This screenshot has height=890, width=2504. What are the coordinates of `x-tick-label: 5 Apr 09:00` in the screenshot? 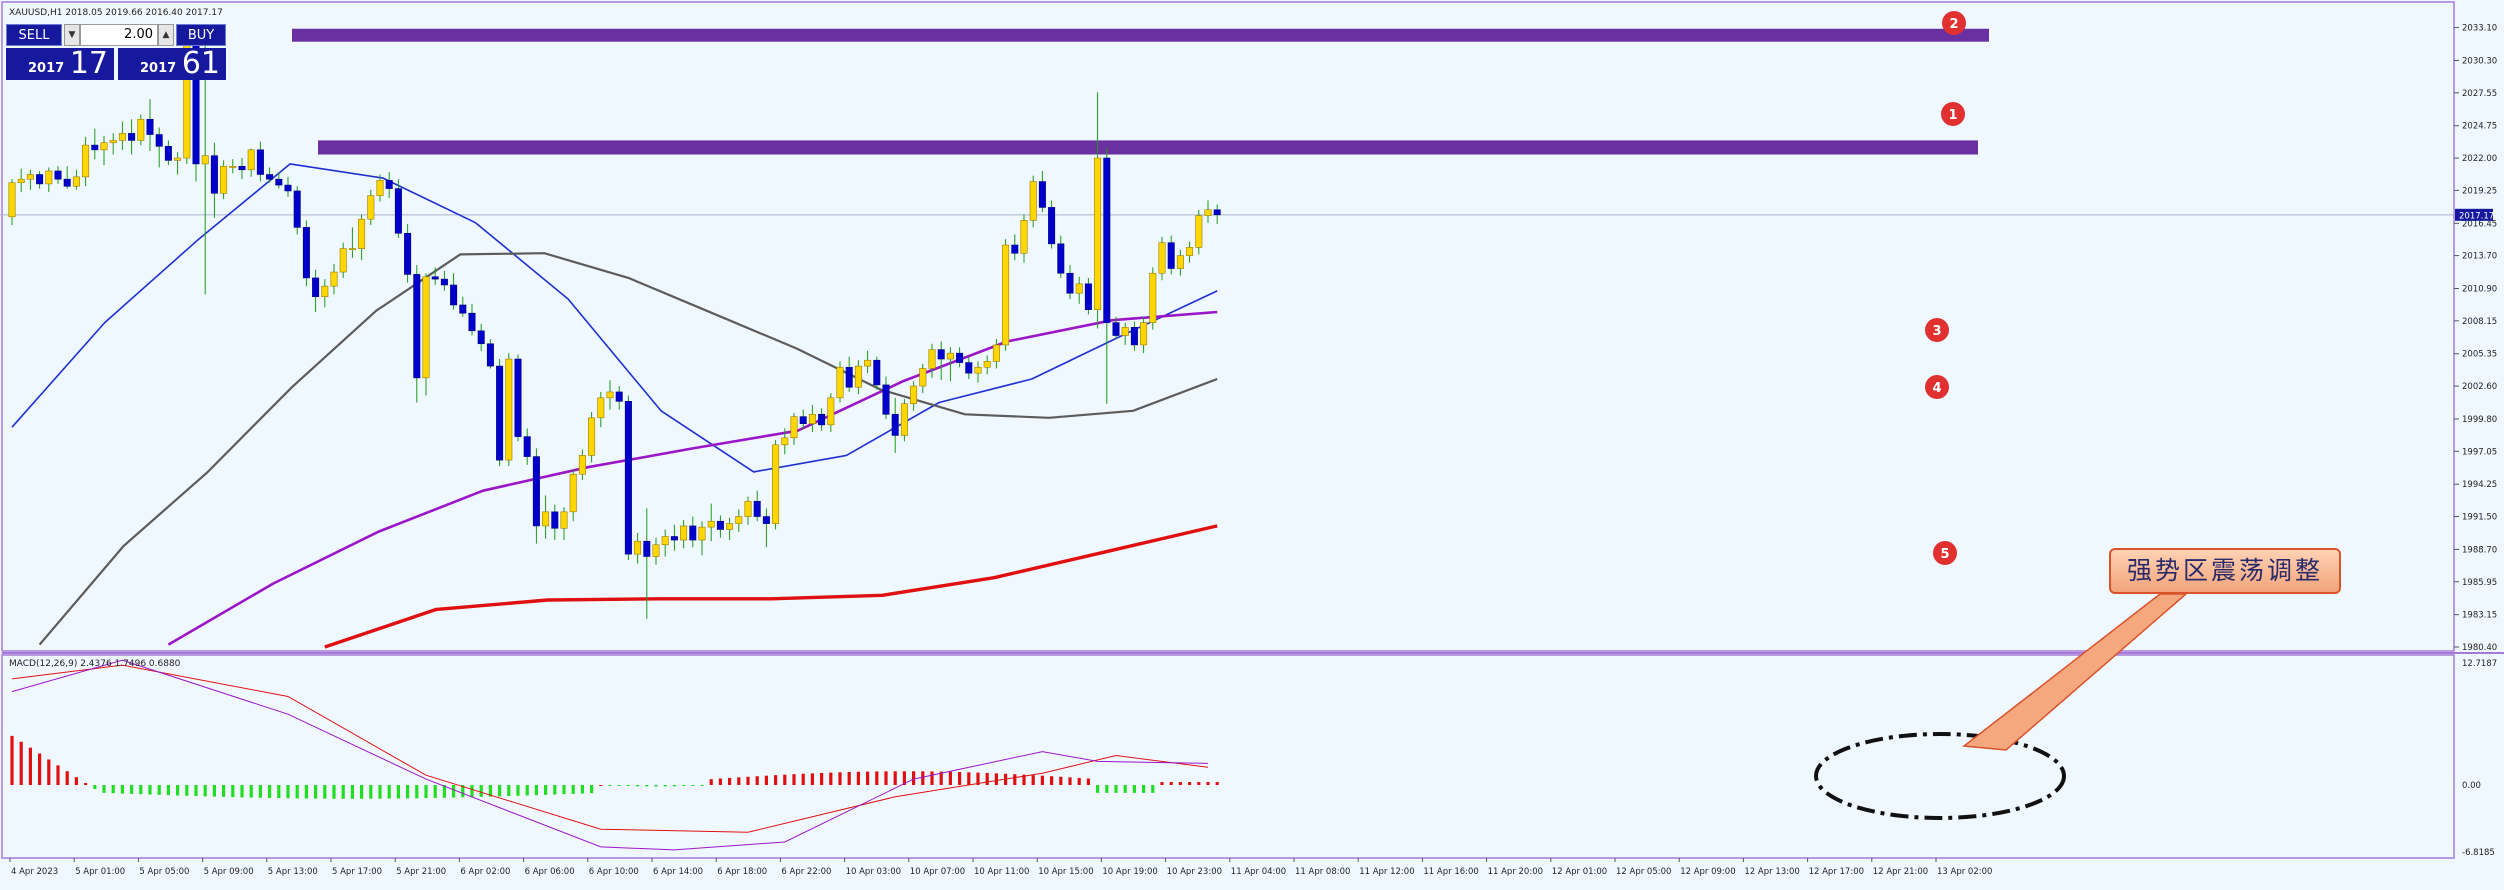 It's located at (229, 872).